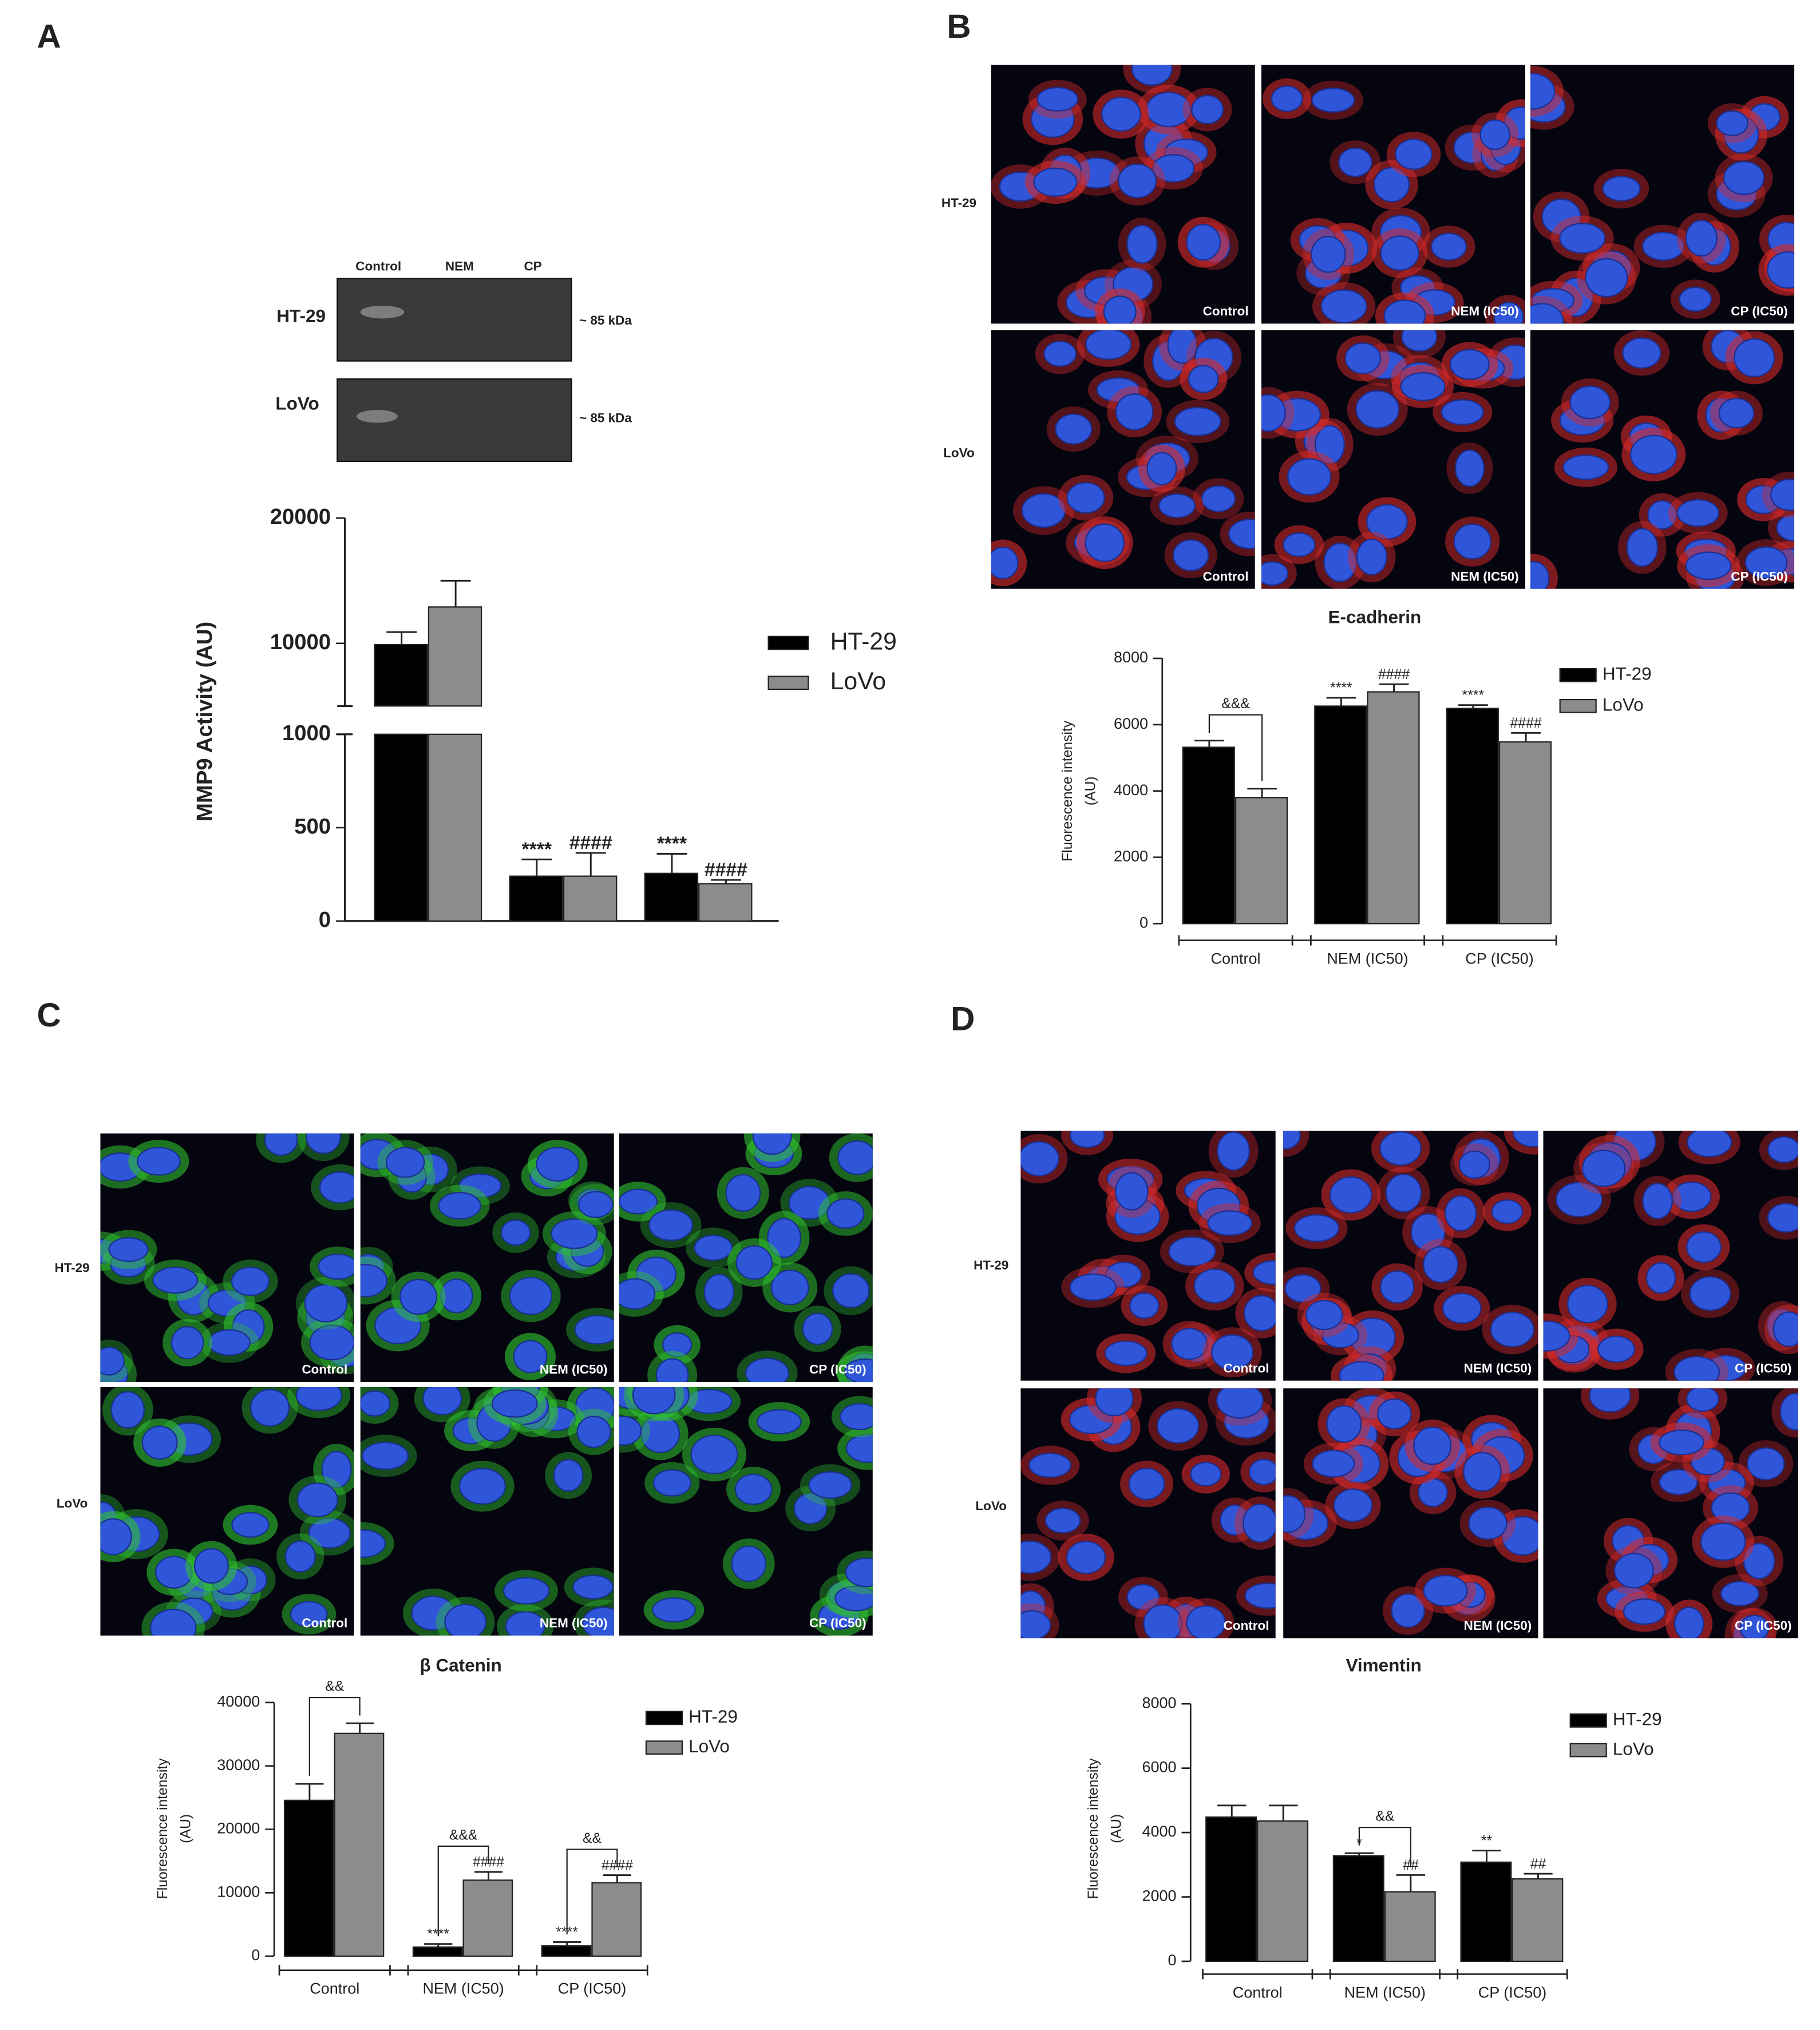 Image resolution: width=1820 pixels, height=2030 pixels. What do you see at coordinates (1159, 1832) in the screenshot?
I see `y-tick-label: 4000` at bounding box center [1159, 1832].